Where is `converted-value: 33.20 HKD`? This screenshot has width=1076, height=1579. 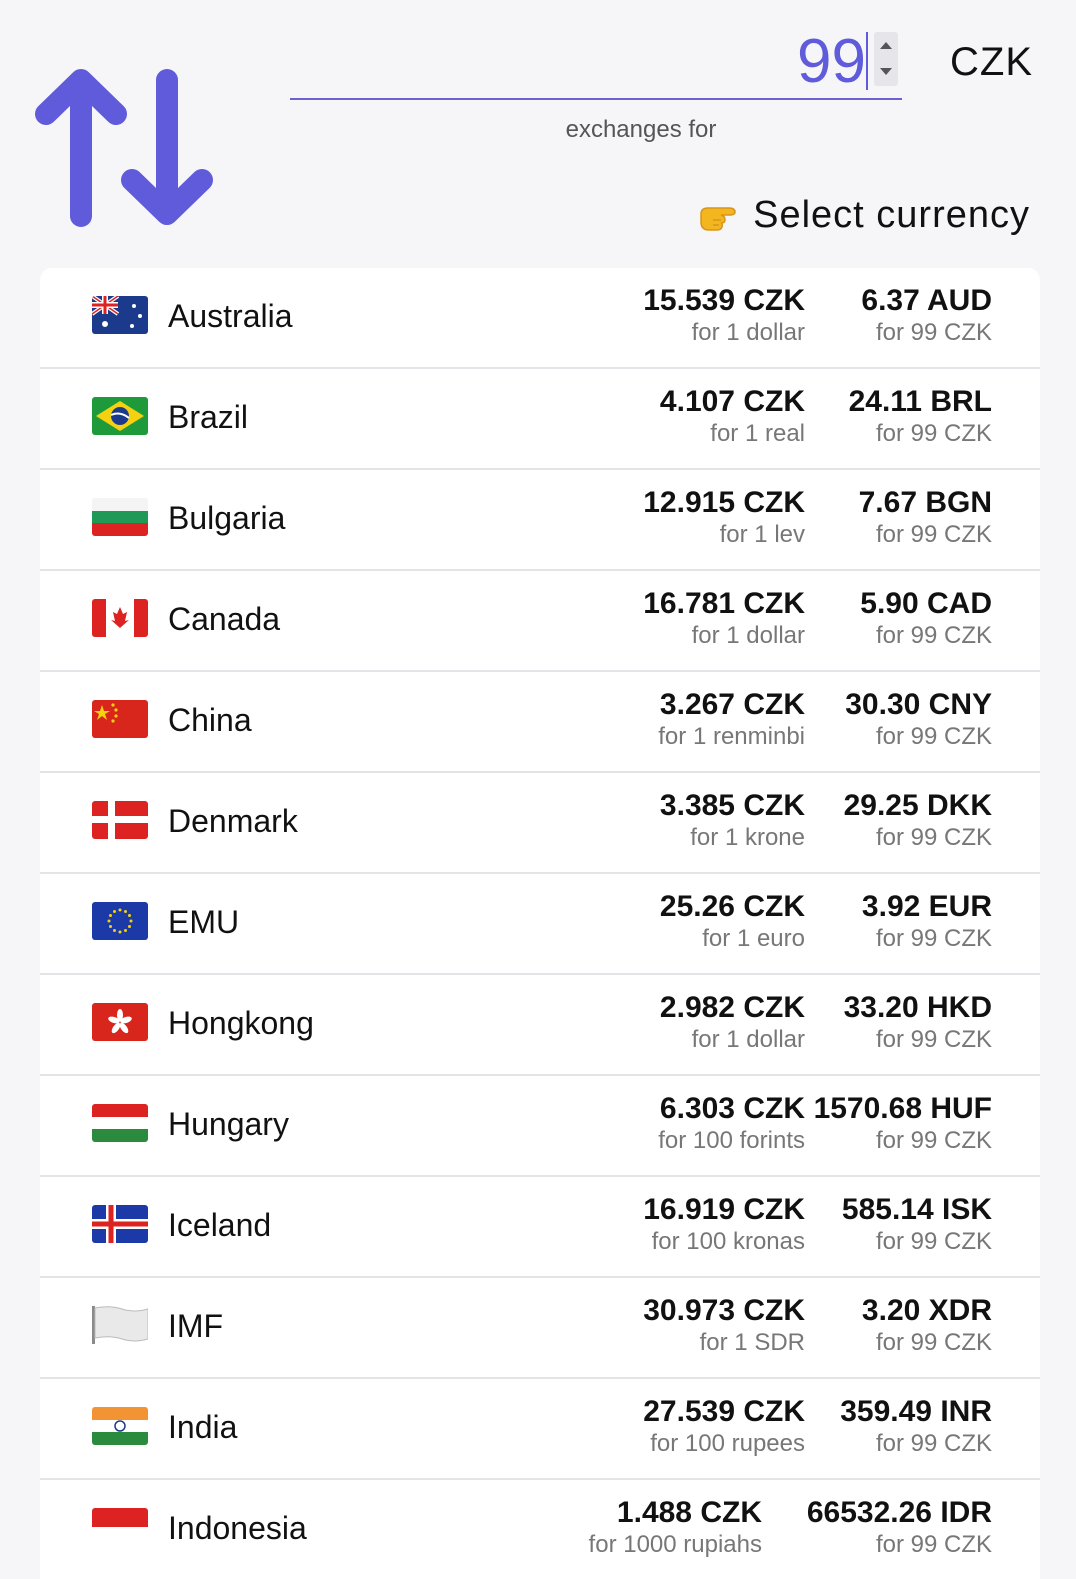 converted-value: 33.20 HKD is located at coordinates (917, 1007).